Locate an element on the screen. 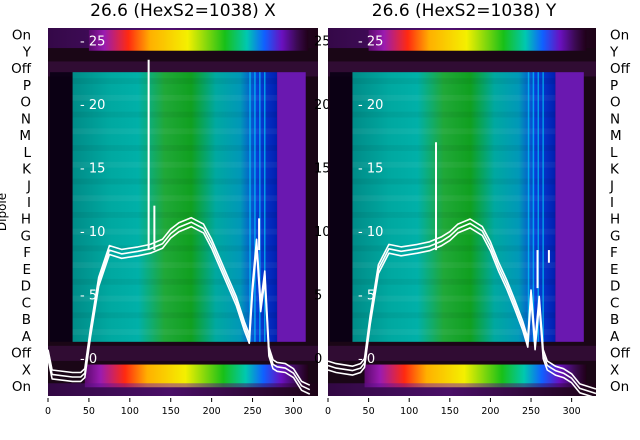  chart-title: 26.6 (HexS2=1038) X is located at coordinates (183, 11).